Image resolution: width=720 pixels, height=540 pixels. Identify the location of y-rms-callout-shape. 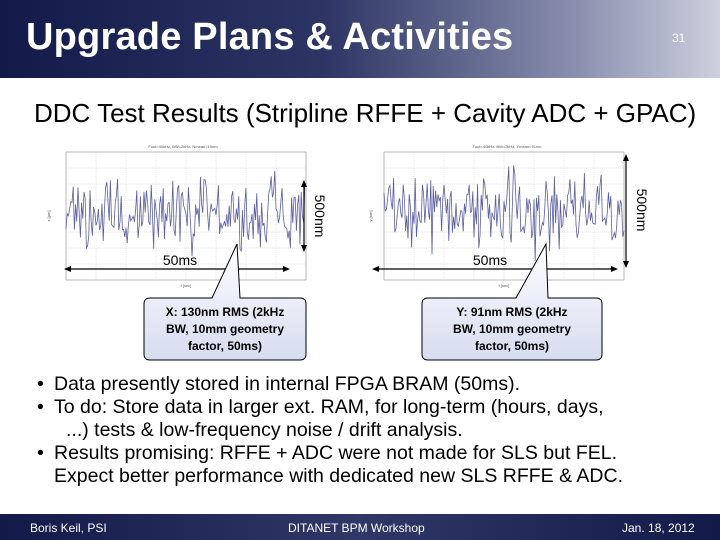
(512, 301).